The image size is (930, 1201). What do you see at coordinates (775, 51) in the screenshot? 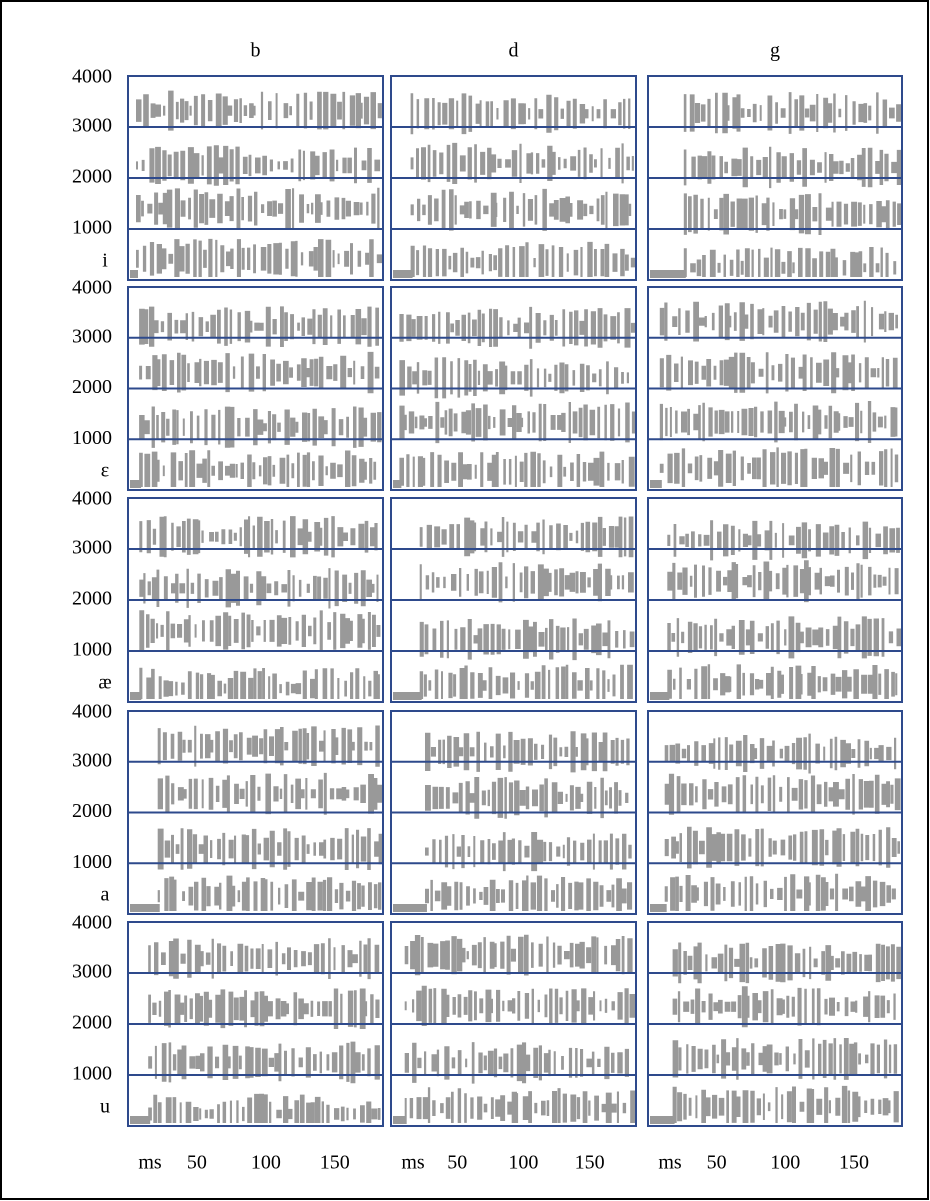
I see `column-label: g` at bounding box center [775, 51].